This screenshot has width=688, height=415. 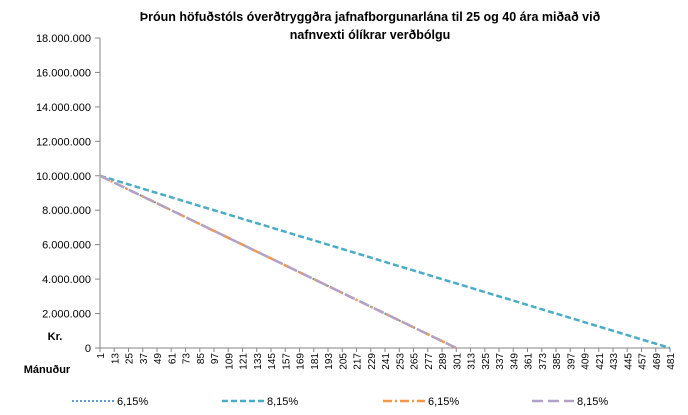 What do you see at coordinates (47, 370) in the screenshot?
I see `x-axis-label: Mánuður` at bounding box center [47, 370].